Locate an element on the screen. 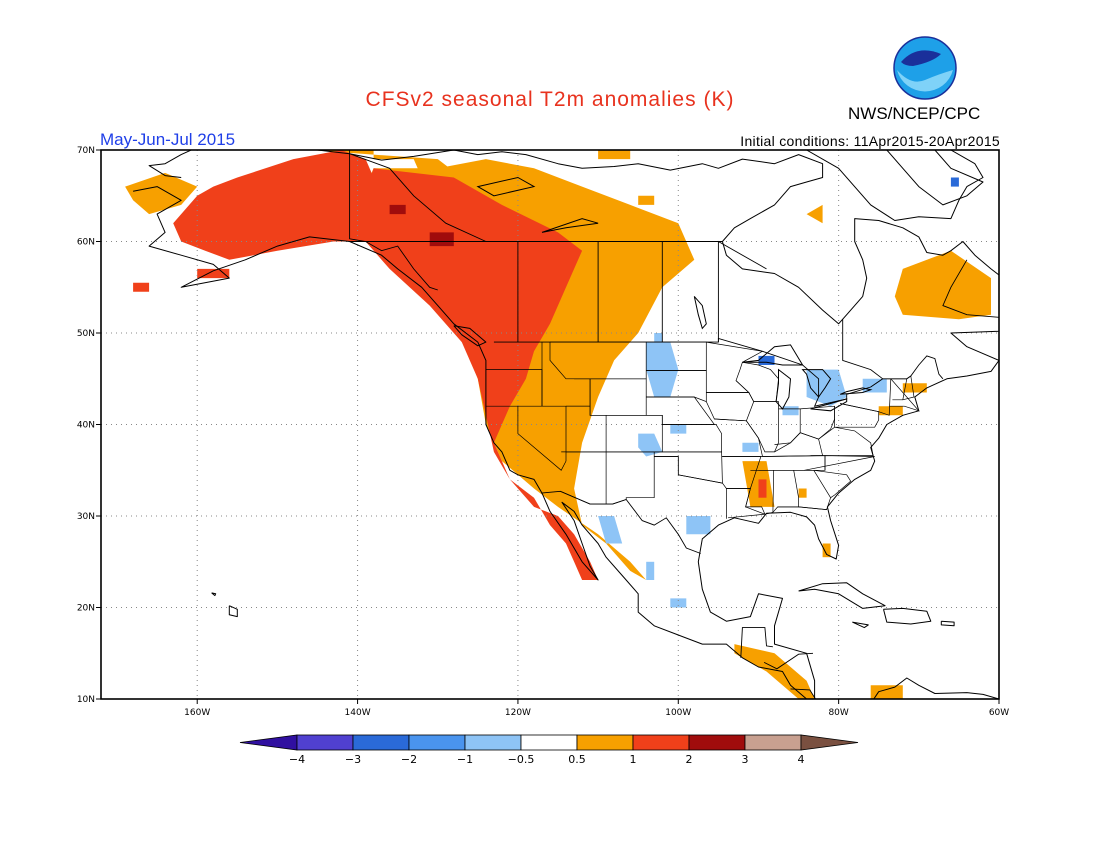  anomaly-region-tennessee is located at coordinates (750, 447).